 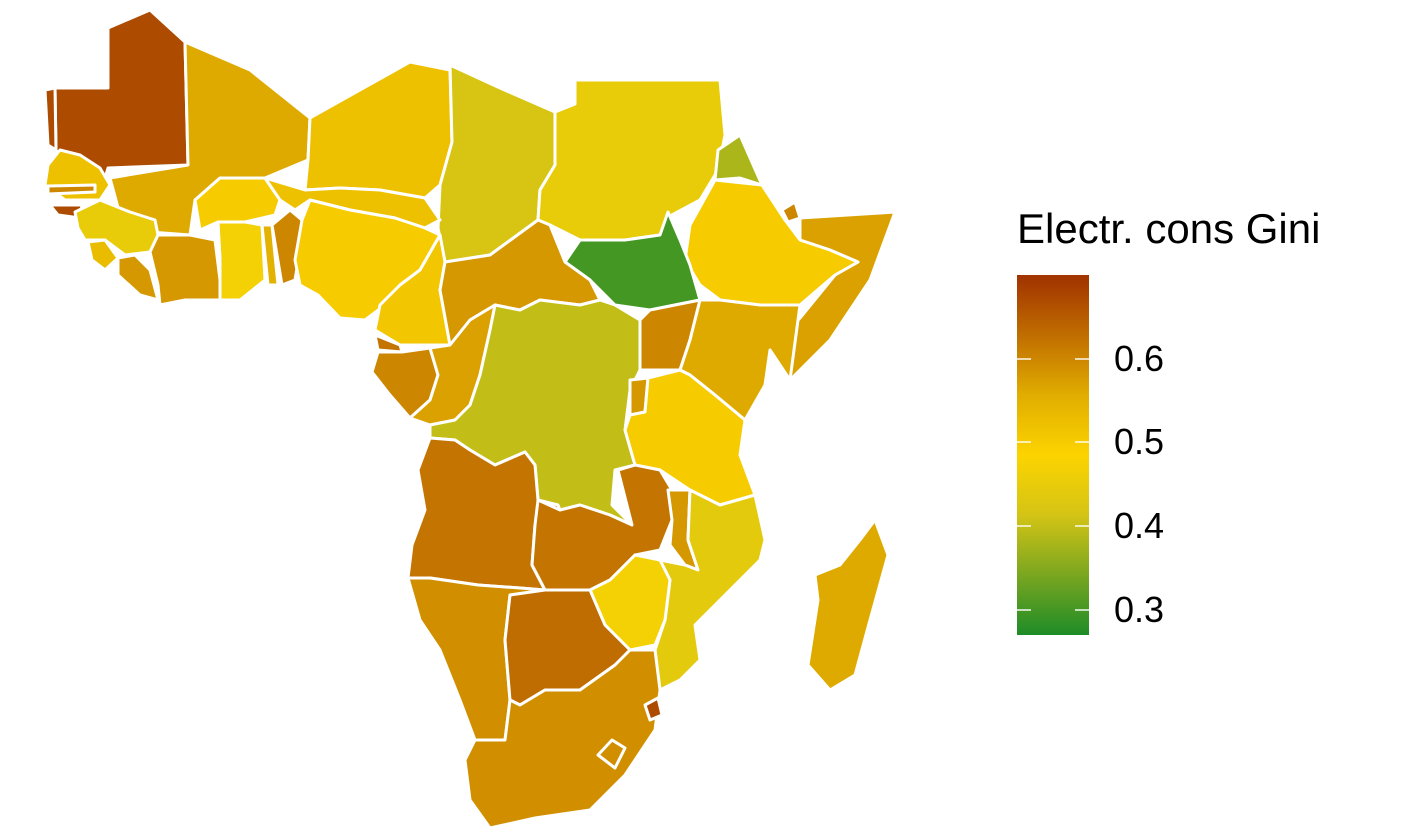 I want to click on legend-colorbar, so click(x=1053, y=455).